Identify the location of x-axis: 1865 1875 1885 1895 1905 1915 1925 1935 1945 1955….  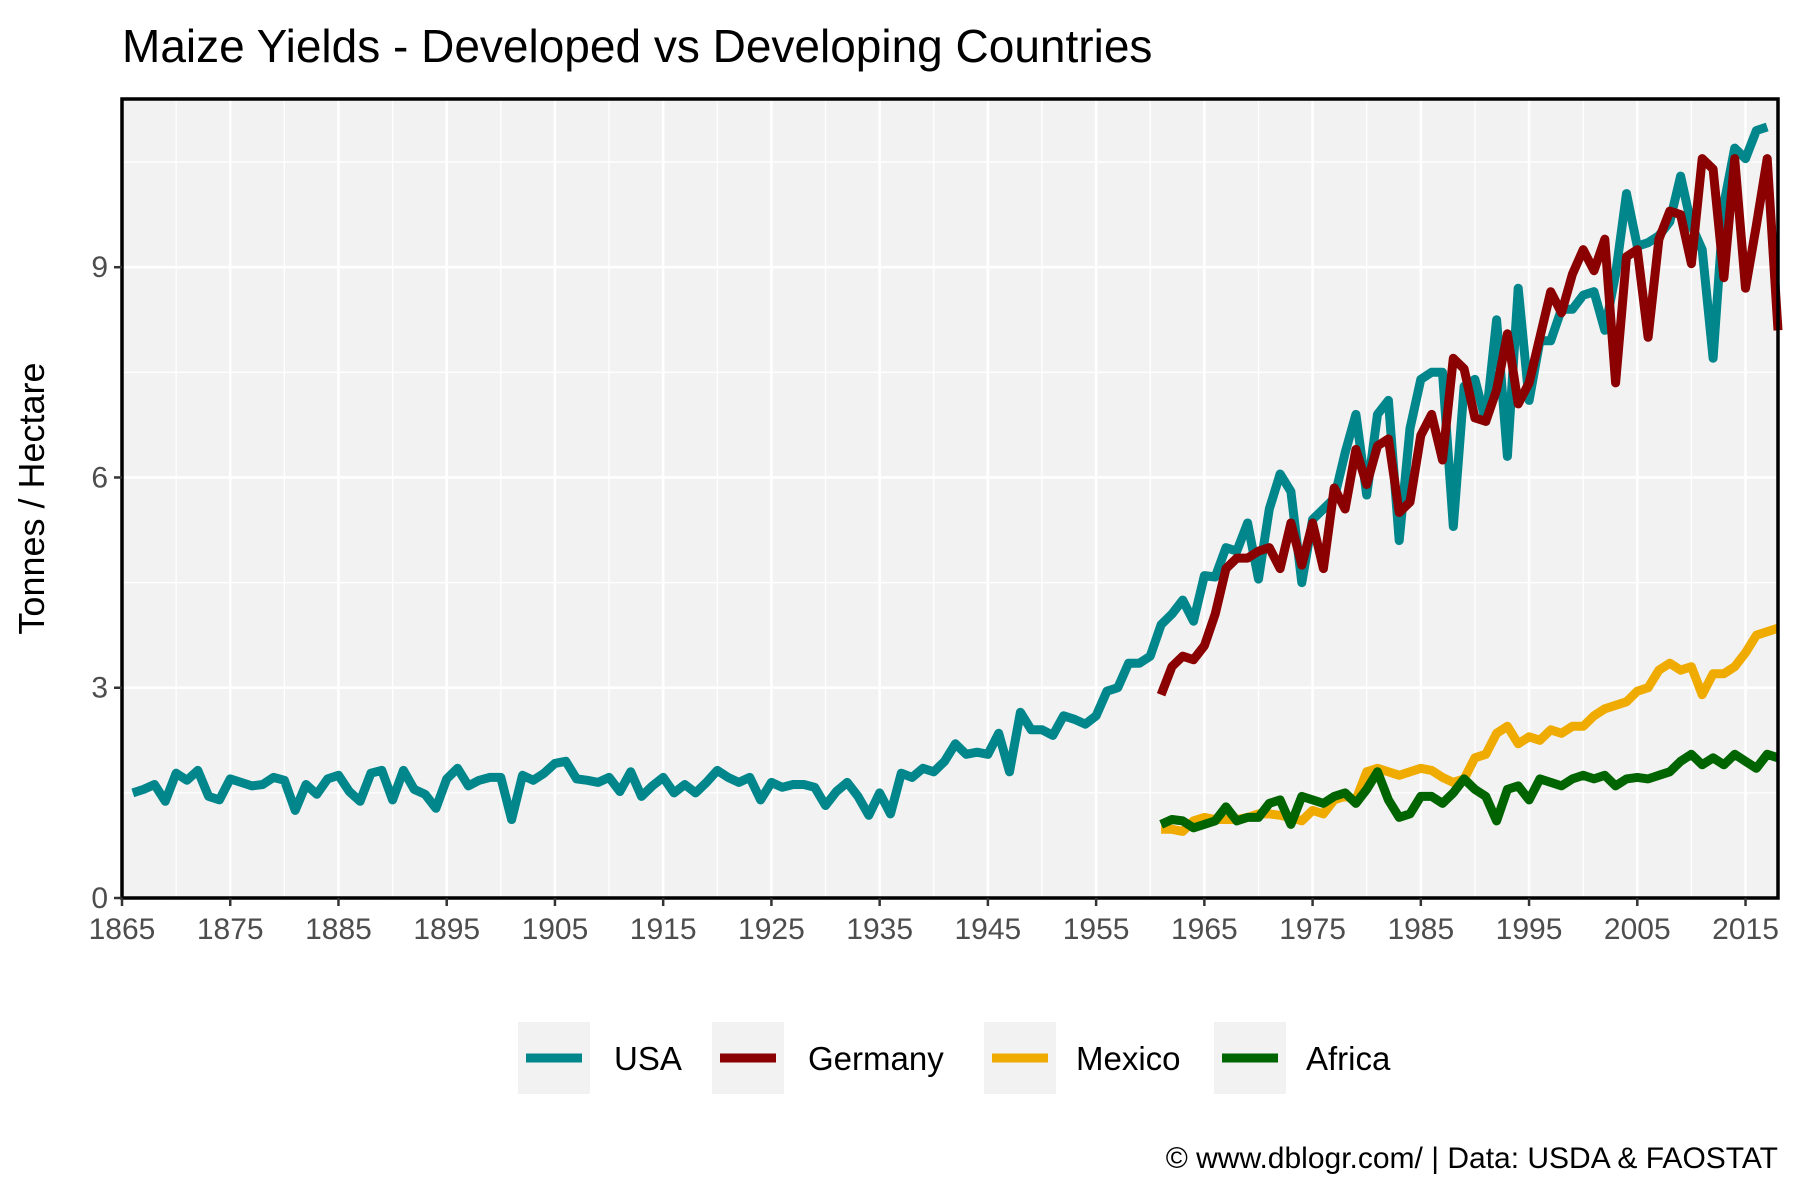
(934, 922).